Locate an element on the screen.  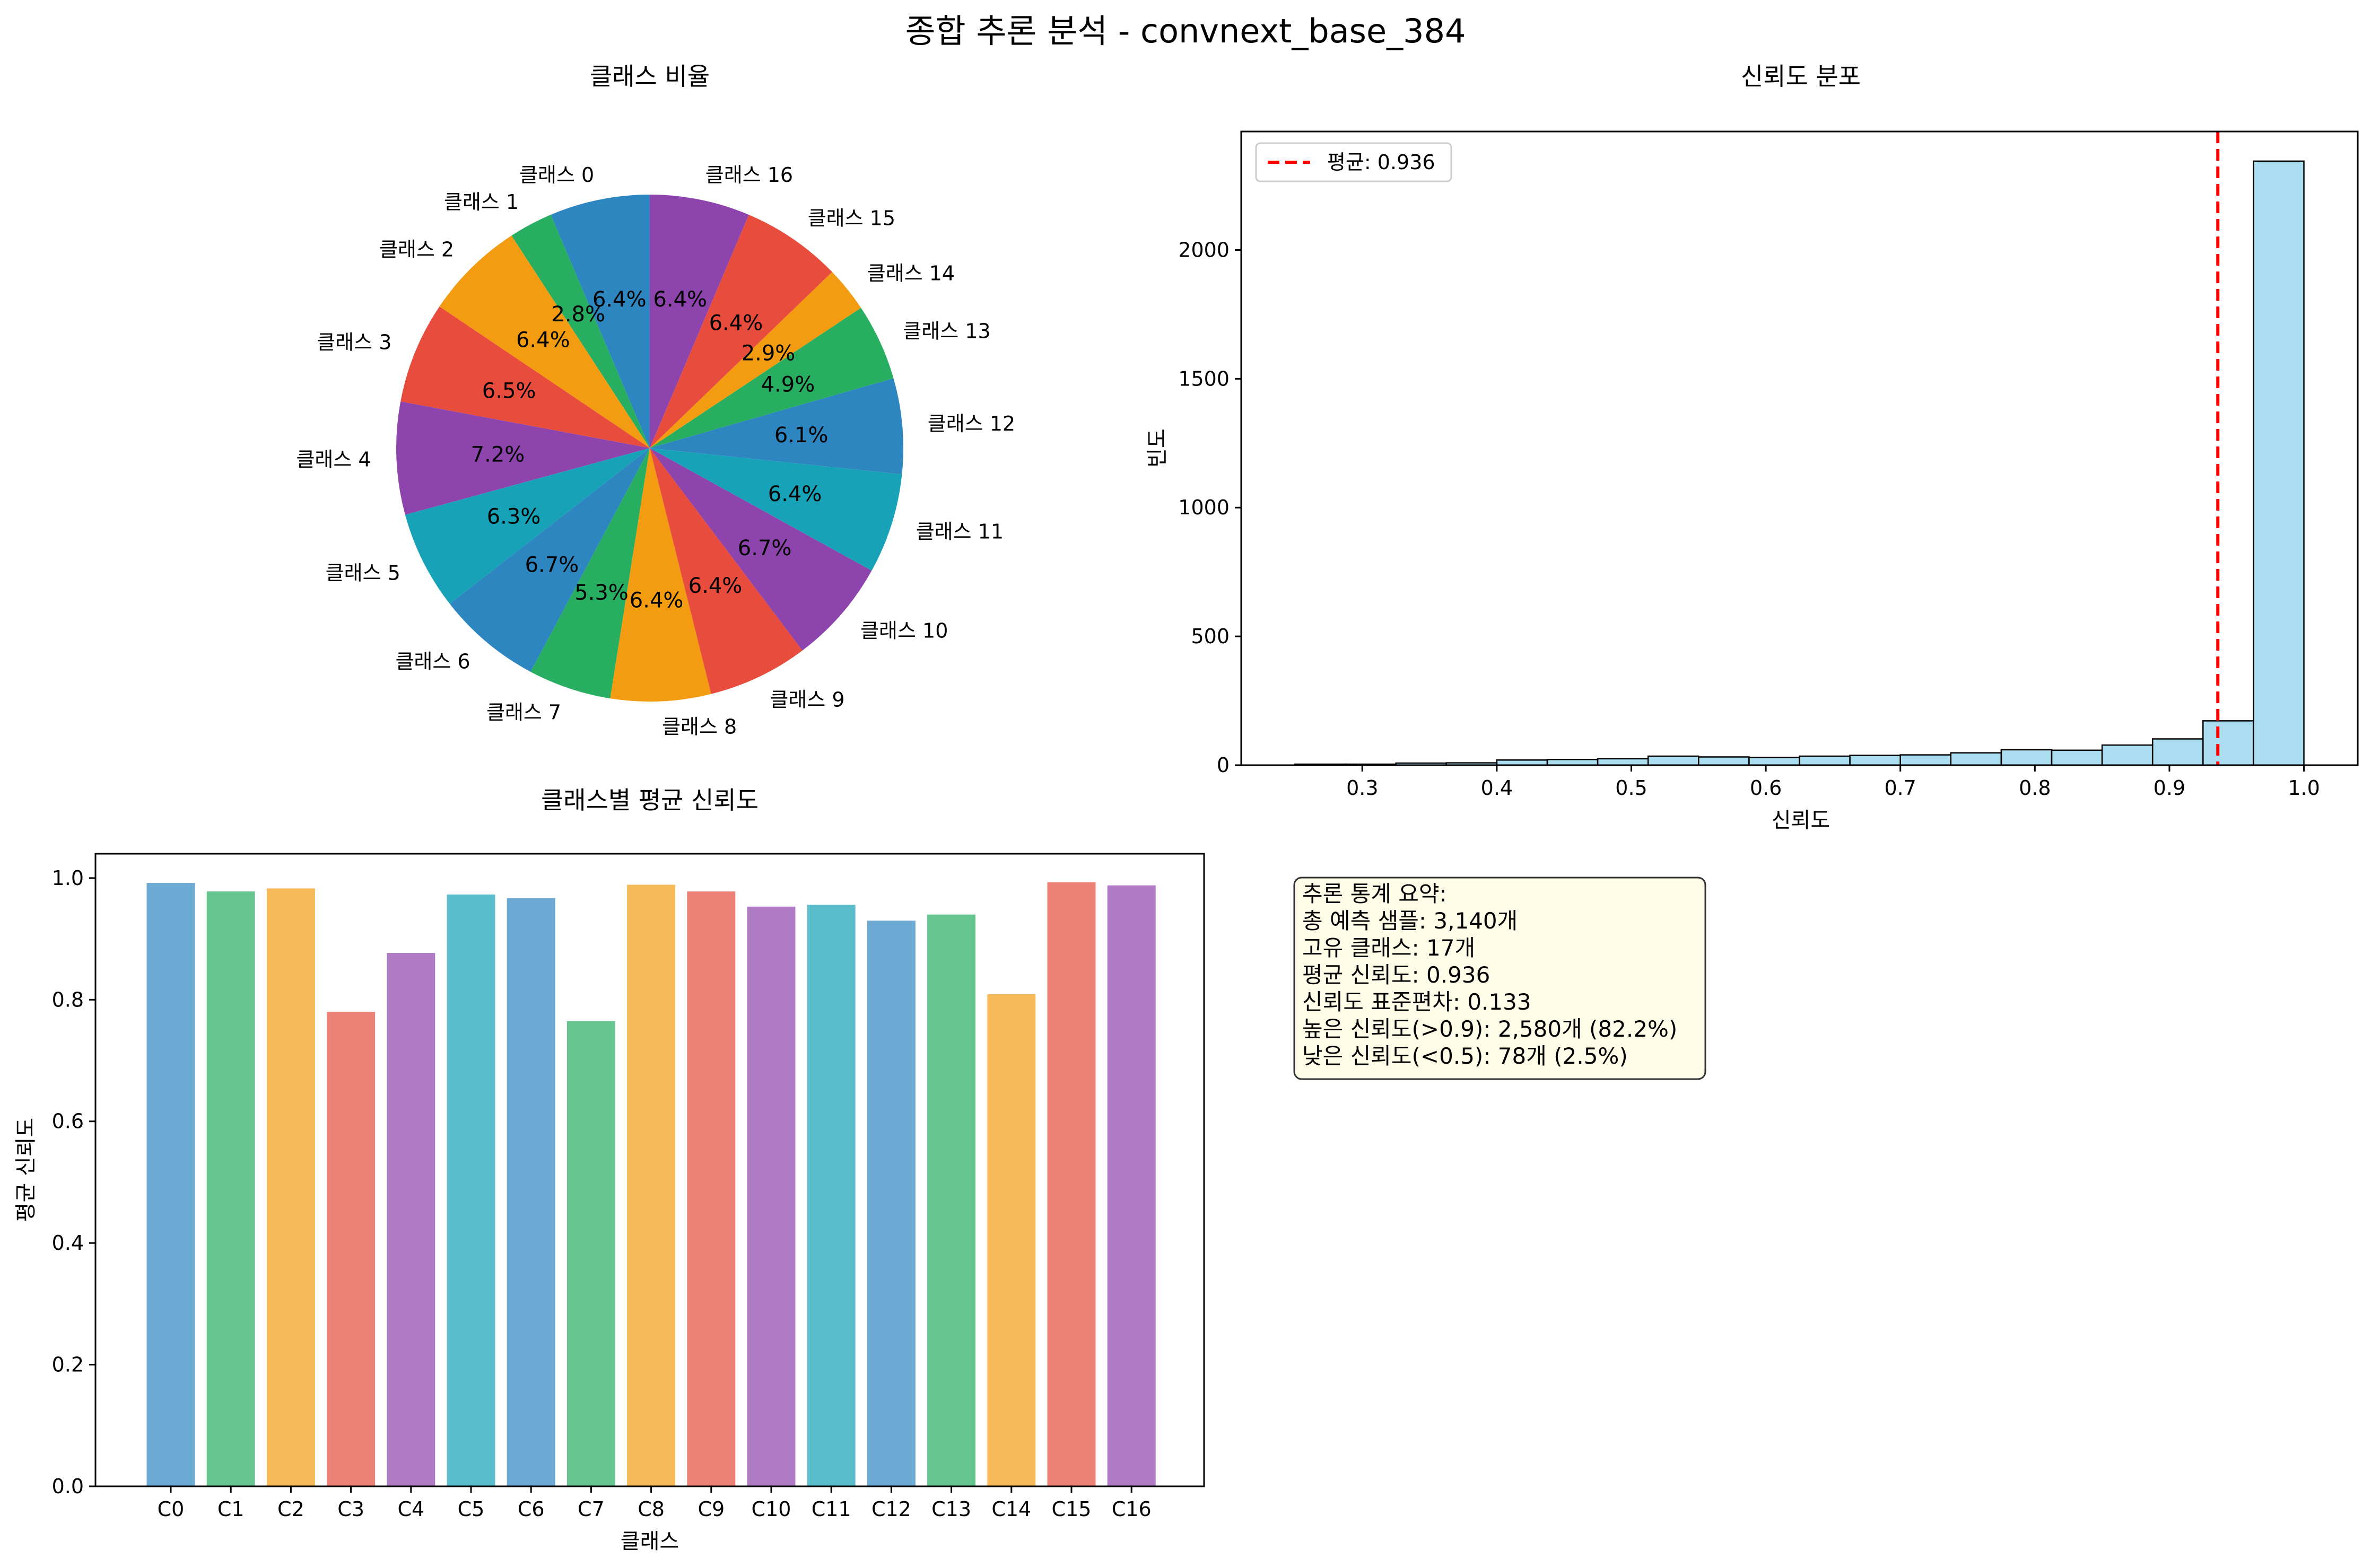
x-tick-label: 0.7 is located at coordinates (1900, 788).